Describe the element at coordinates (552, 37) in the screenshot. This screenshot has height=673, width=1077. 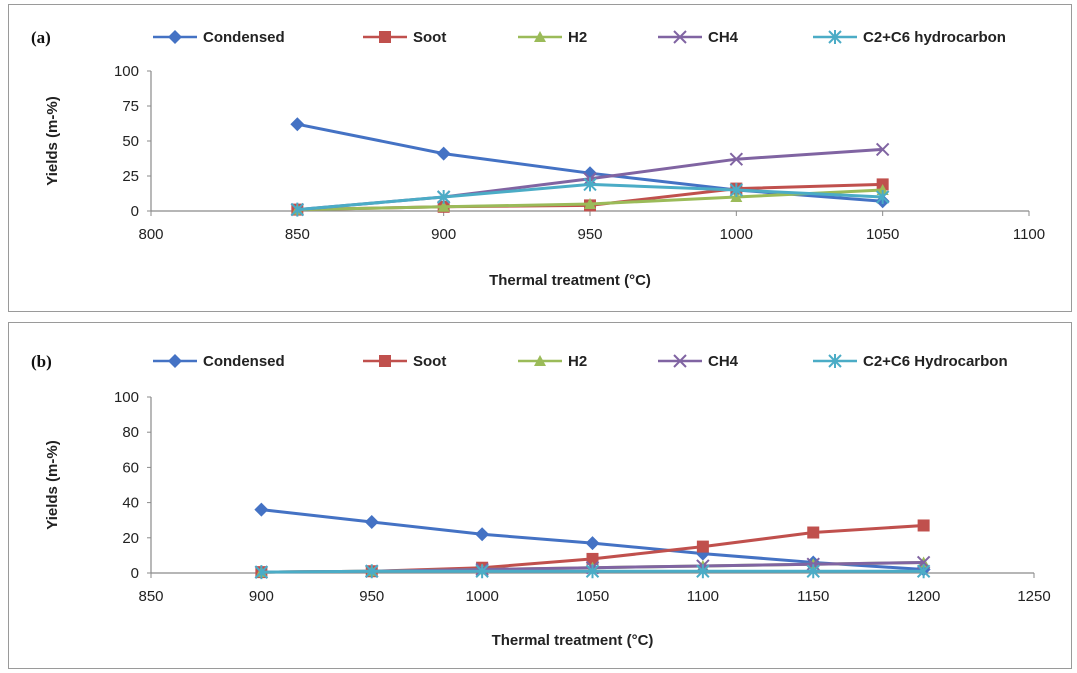
I see `chart-a-legend-item-h2: H2` at that location.